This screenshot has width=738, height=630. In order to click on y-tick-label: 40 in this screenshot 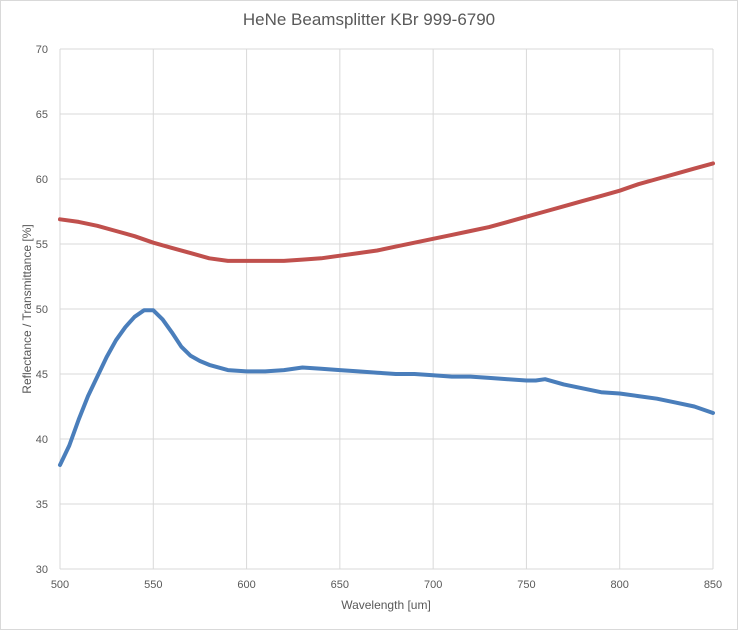, I will do `click(42, 440)`.